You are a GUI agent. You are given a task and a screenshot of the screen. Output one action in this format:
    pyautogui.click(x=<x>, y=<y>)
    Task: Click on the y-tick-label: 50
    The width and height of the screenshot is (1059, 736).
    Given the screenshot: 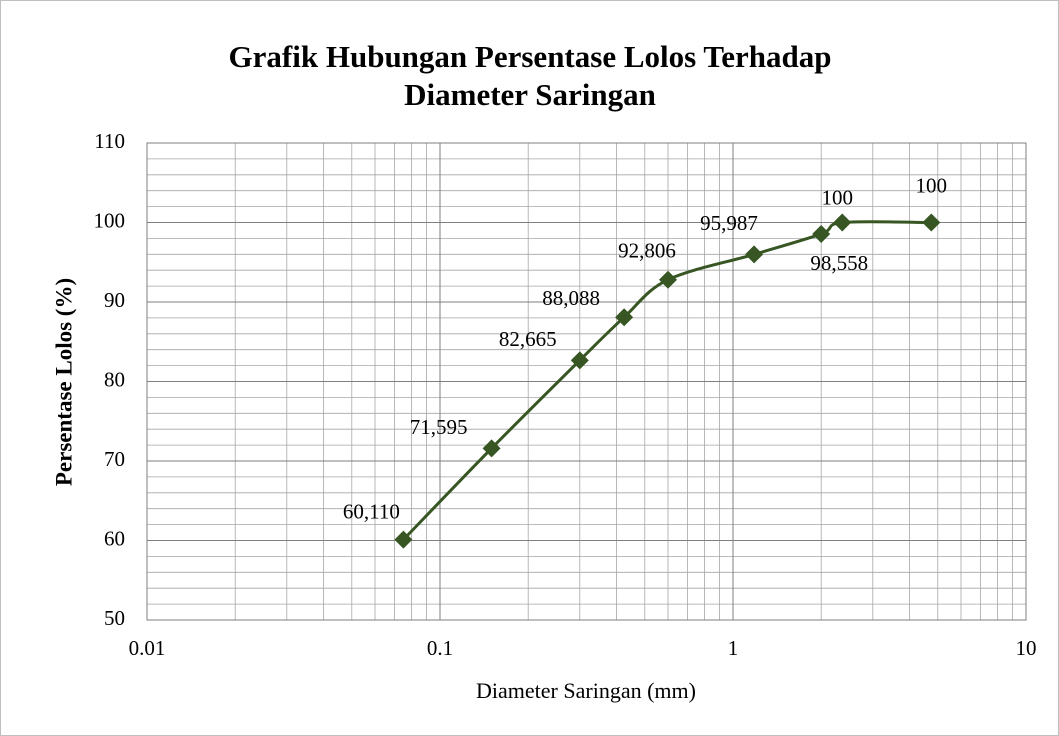 What is the action you would take?
    pyautogui.click(x=114, y=618)
    